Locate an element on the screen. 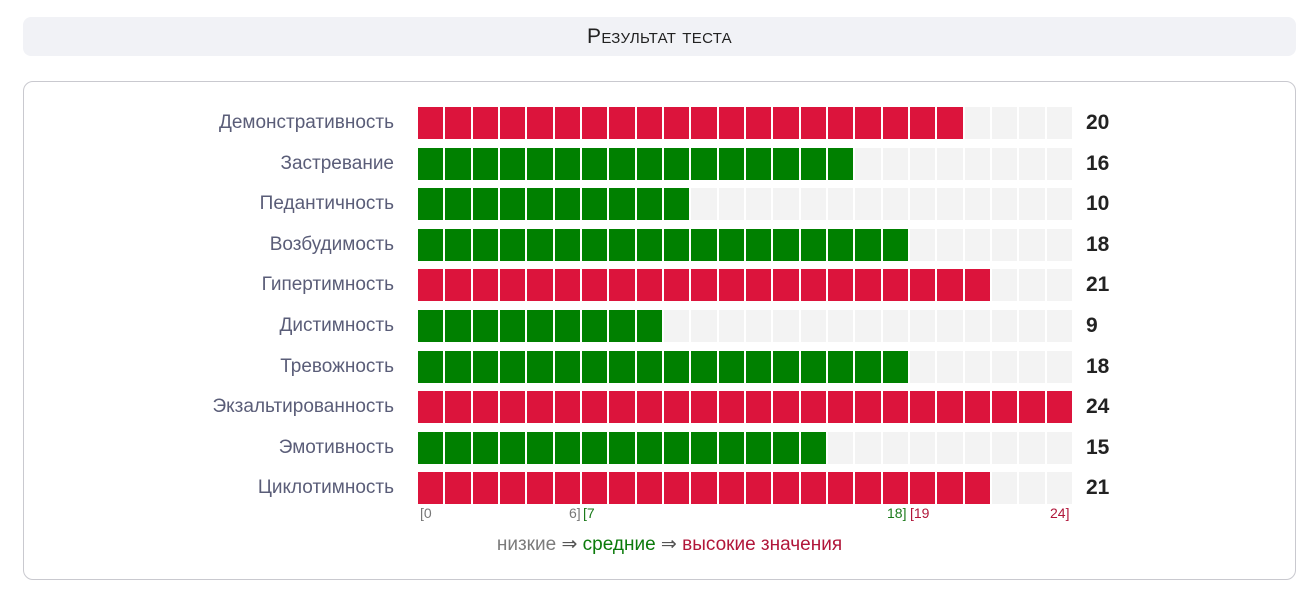 This screenshot has width=1315, height=593. tick-label-6: 6] is located at coordinates (575, 513).